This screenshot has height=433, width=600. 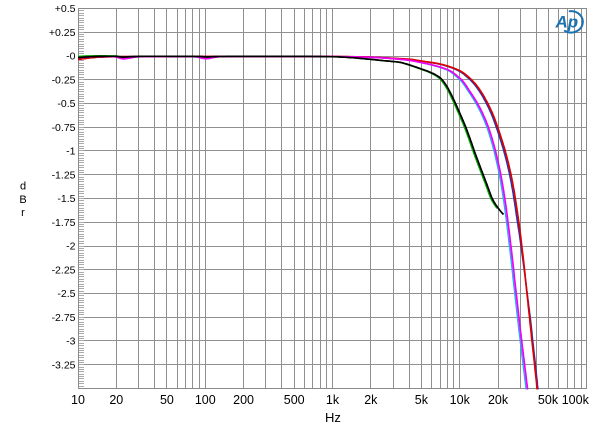 I want to click on svg-text: -2.5, so click(x=66, y=294).